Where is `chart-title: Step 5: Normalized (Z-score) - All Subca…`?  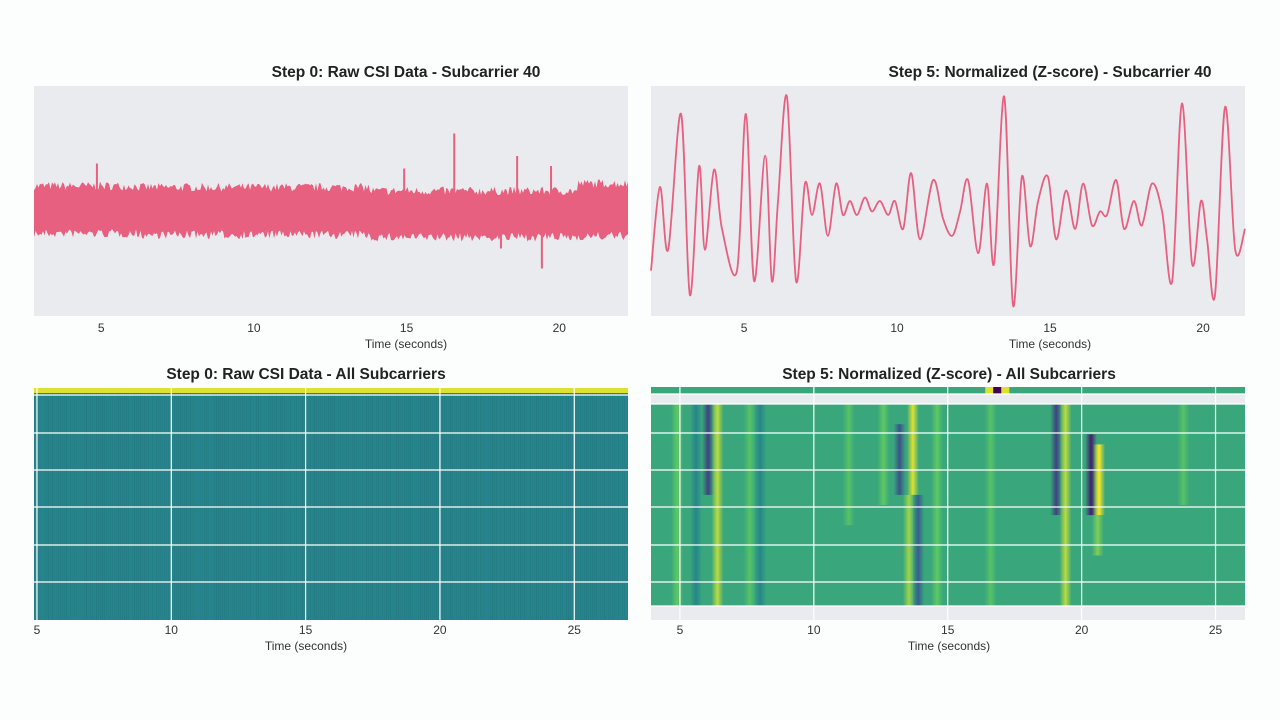 chart-title: Step 5: Normalized (Z-score) - All Subca… is located at coordinates (949, 374).